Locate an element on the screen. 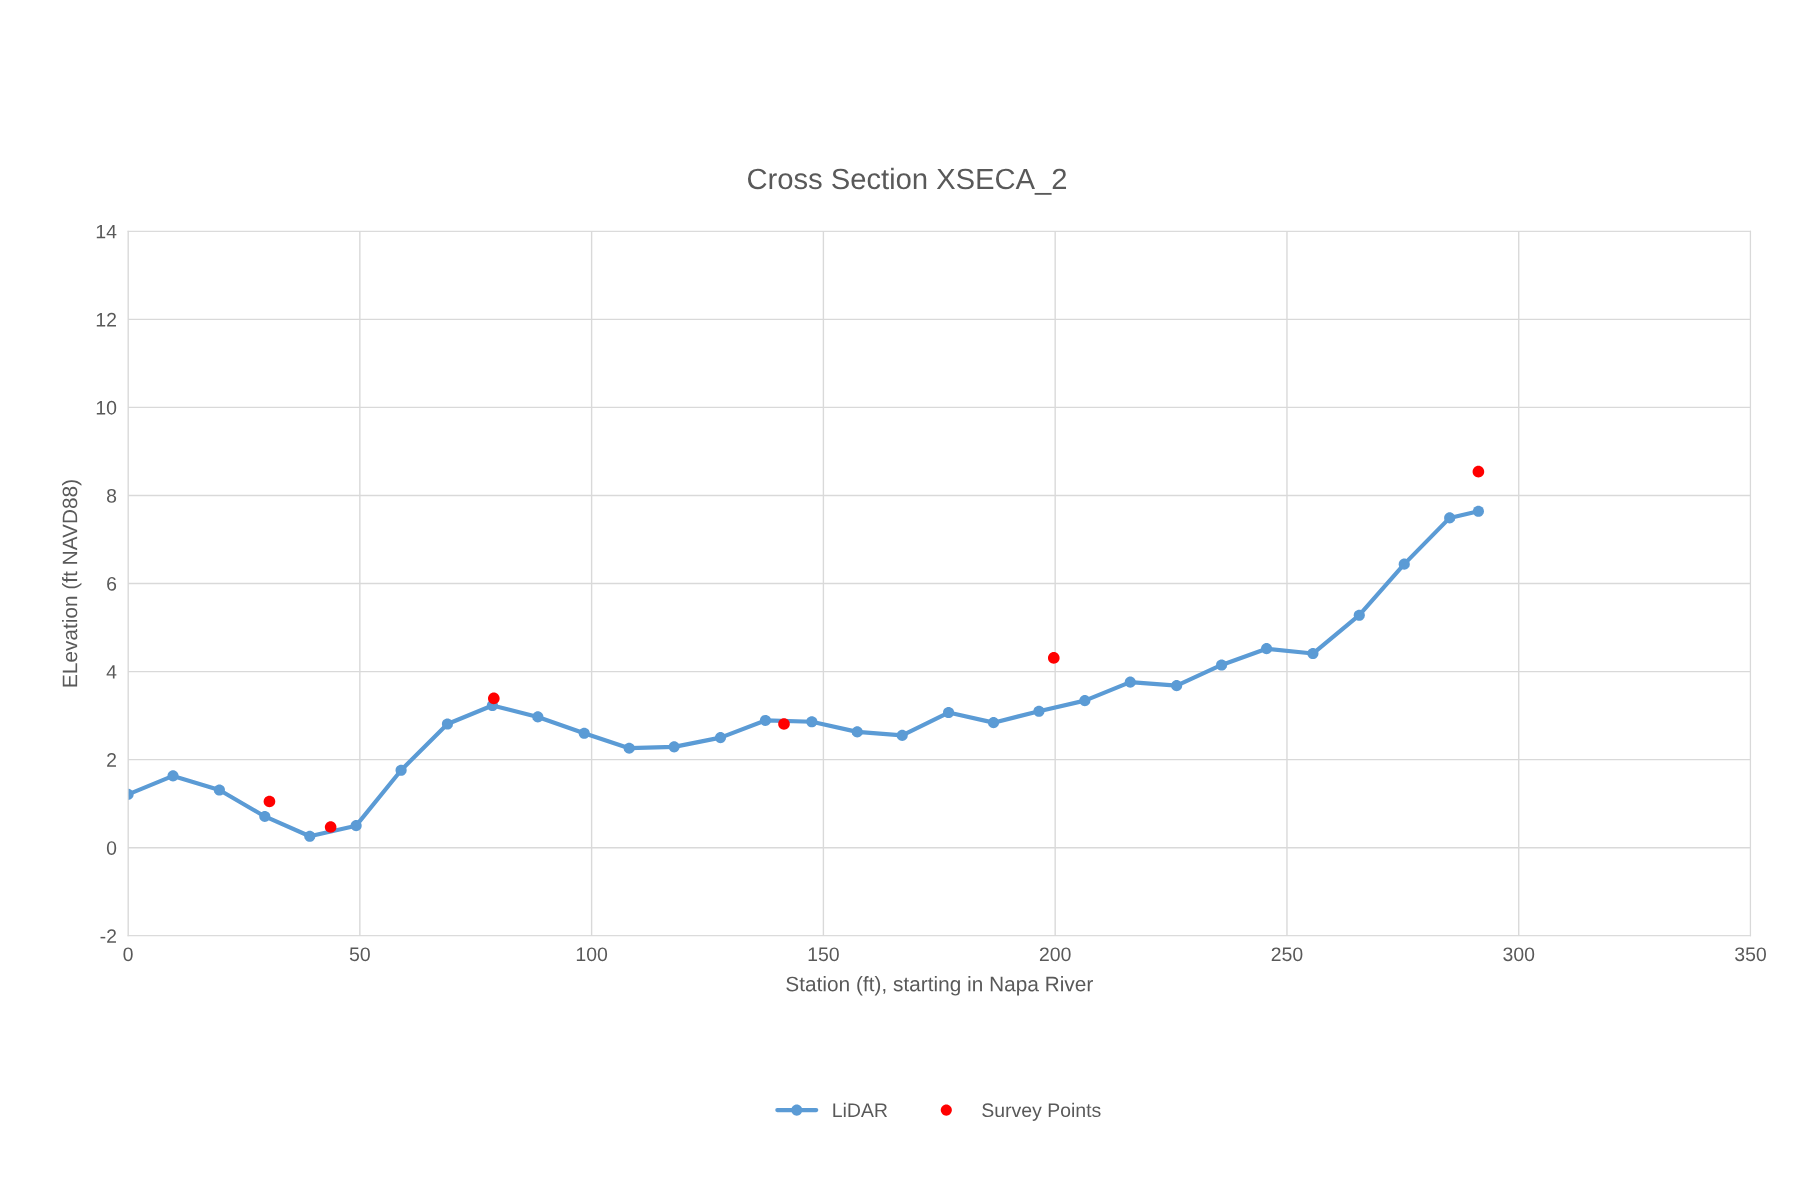 The width and height of the screenshot is (1814, 1186). y-tick-label: 2 is located at coordinates (111, 760).